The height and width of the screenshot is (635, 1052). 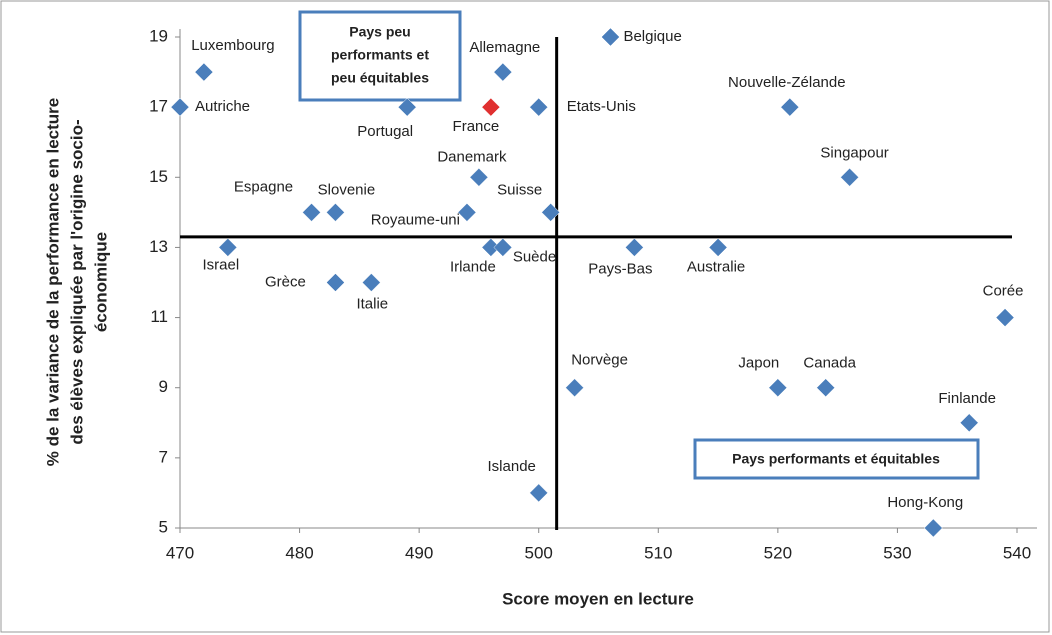 I want to click on x-tick-label: 470, so click(x=180, y=552).